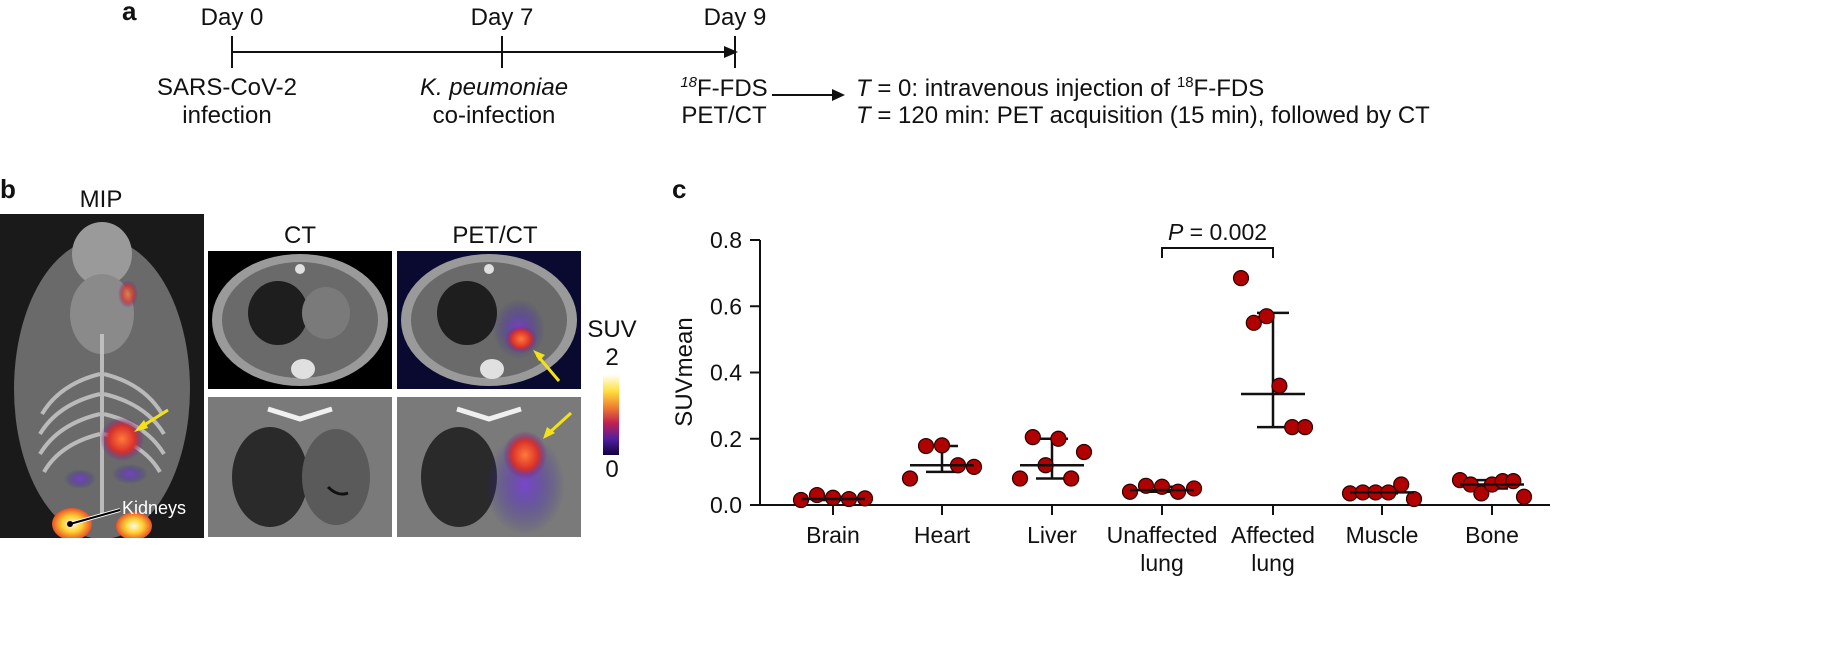 This screenshot has width=1822, height=670. I want to click on day7-label: Day 7, so click(502, 17).